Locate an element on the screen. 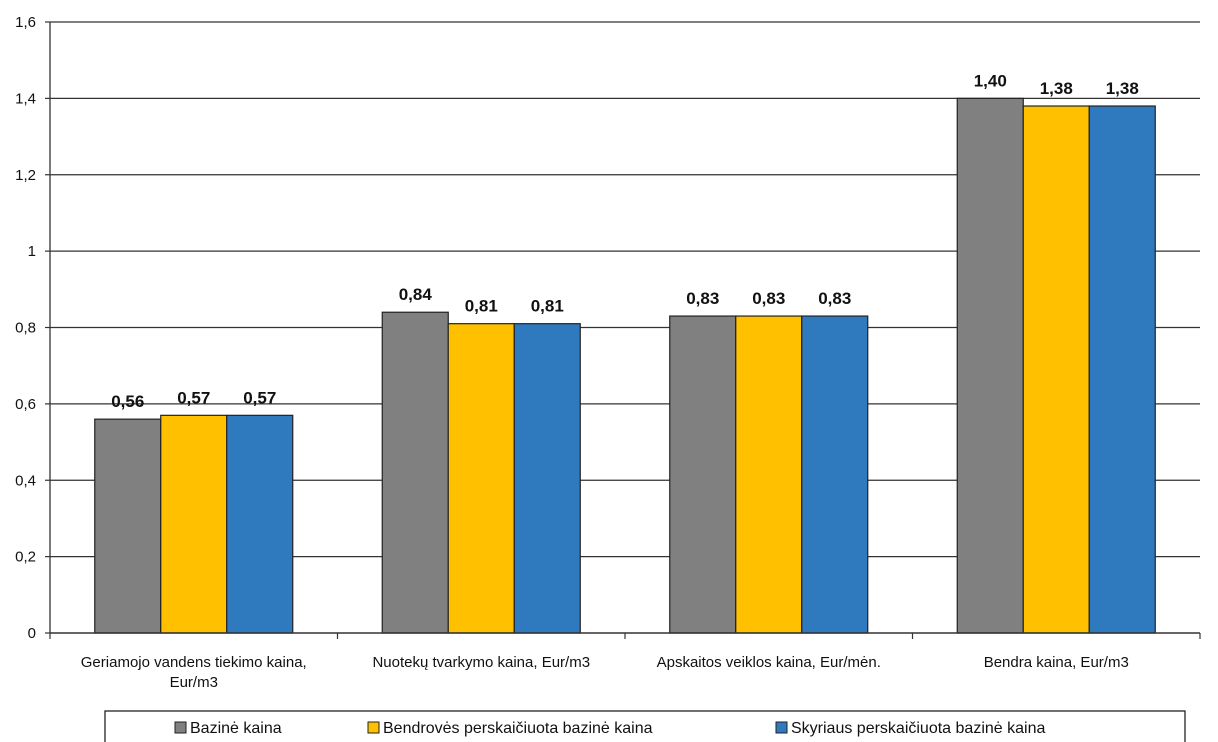 The height and width of the screenshot is (742, 1218). legend-box is located at coordinates (645, 726).